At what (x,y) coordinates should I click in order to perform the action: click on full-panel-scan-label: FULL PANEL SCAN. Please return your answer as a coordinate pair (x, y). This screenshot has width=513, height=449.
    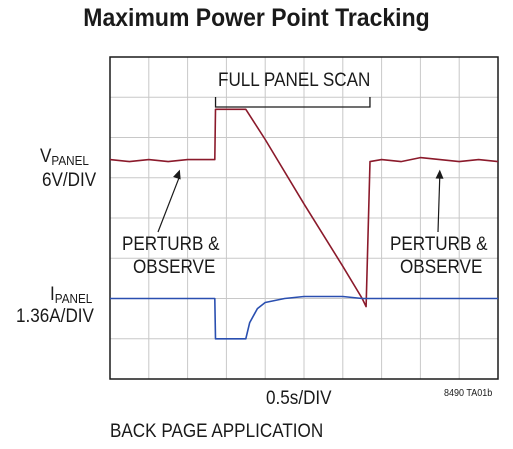
    Looking at the image, I should click on (294, 80).